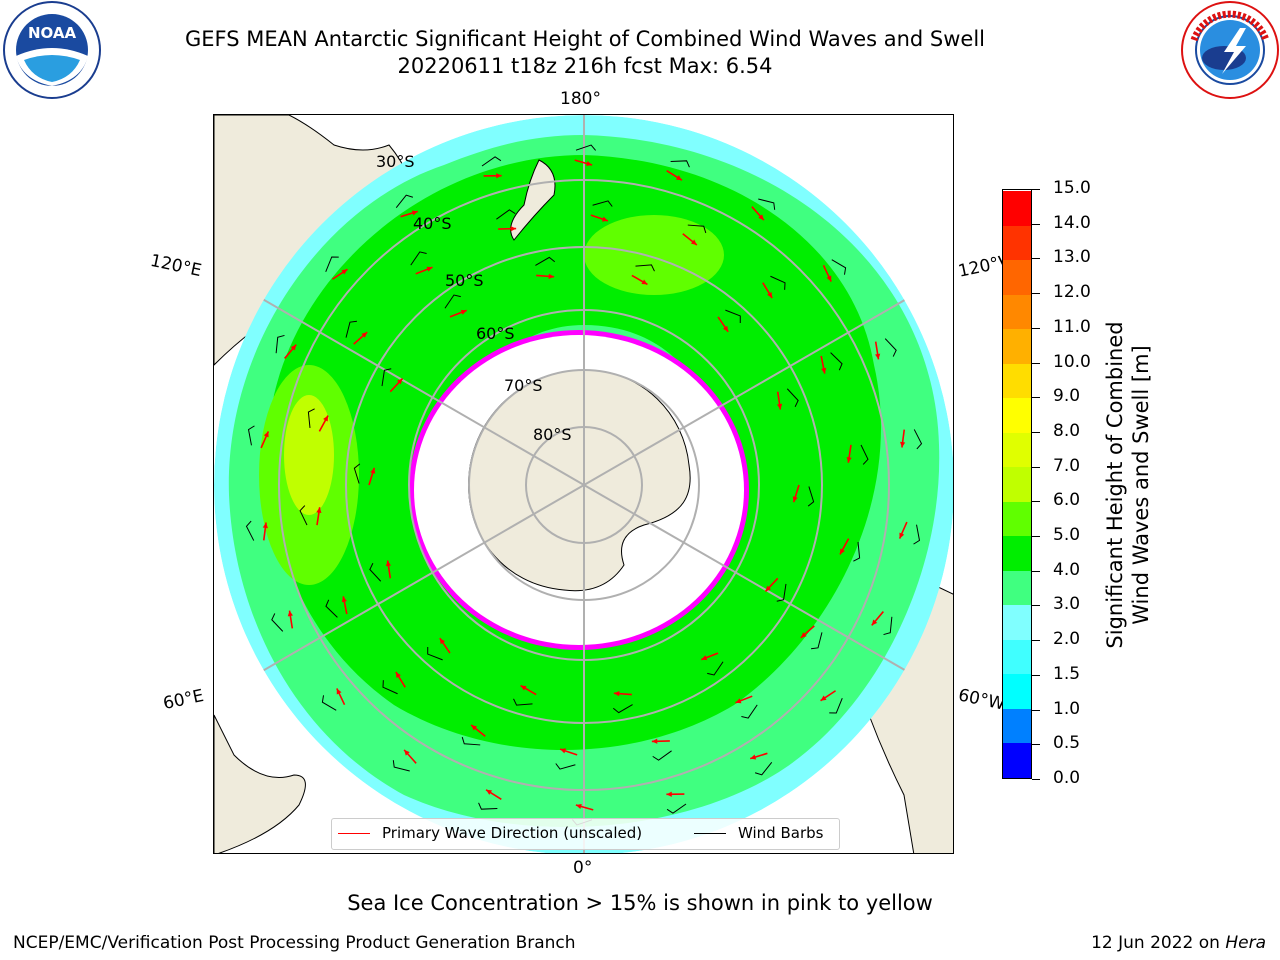 The image size is (1280, 960). What do you see at coordinates (758, 833) in the screenshot?
I see `legend-item-barb: Wind Barbs` at bounding box center [758, 833].